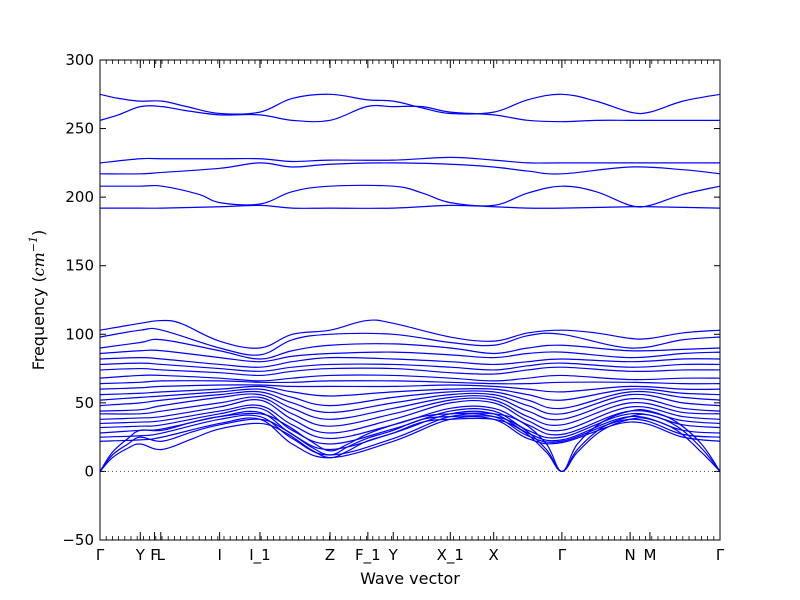 This screenshot has height=600, width=800. What do you see at coordinates (79, 60) in the screenshot?
I see `y-tick-label: 300` at bounding box center [79, 60].